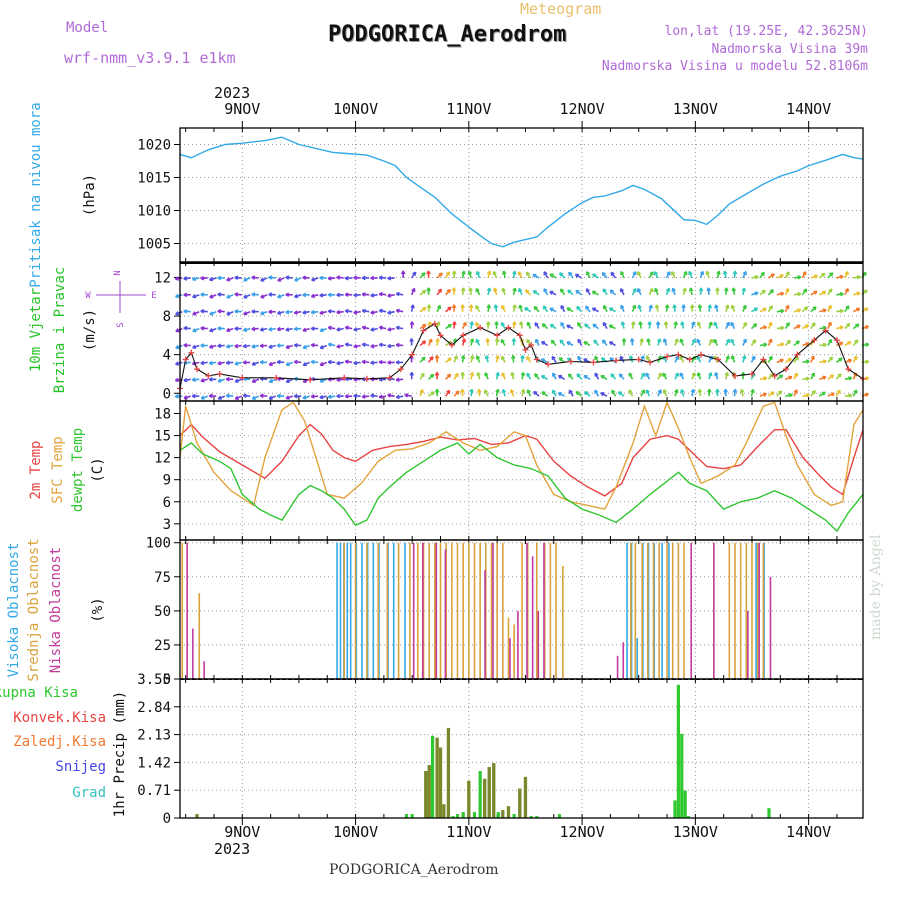 The image size is (900, 900). Describe the element at coordinates (521, 195) in the screenshot. I see `panel-frame` at that location.